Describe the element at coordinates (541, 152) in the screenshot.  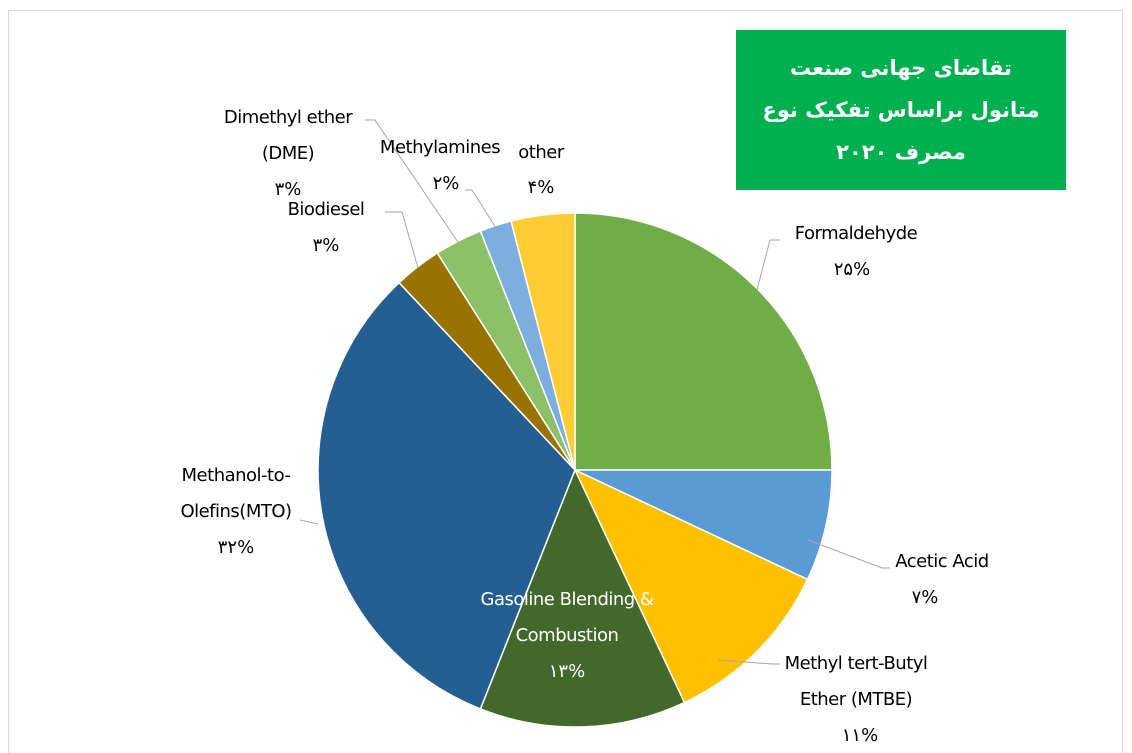
I see `slice-label: other` at that location.